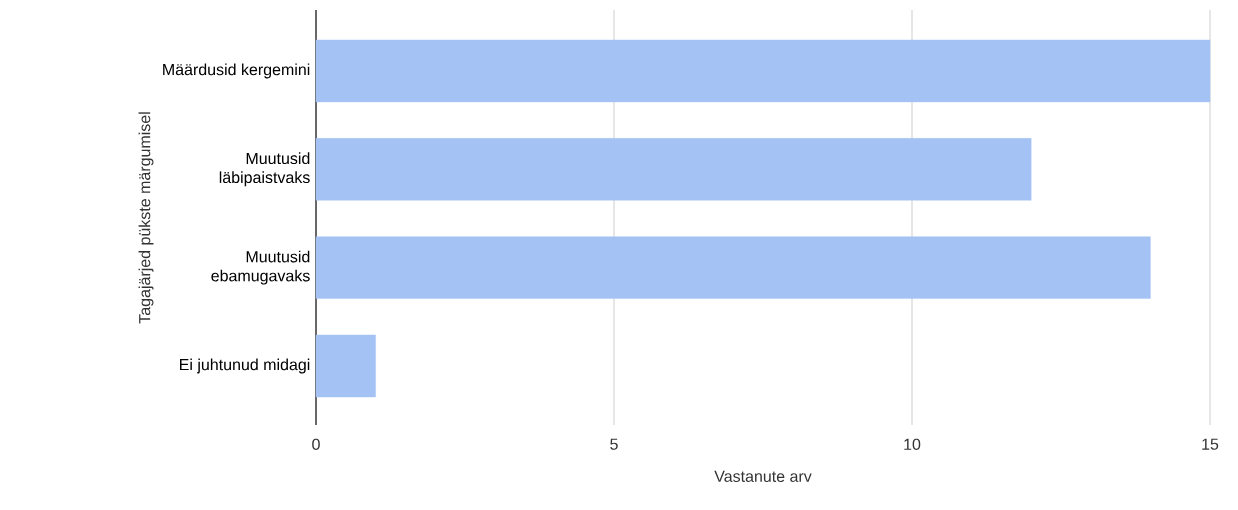  What do you see at coordinates (763, 476) in the screenshot?
I see `x-axis-title: Vastanute arv` at bounding box center [763, 476].